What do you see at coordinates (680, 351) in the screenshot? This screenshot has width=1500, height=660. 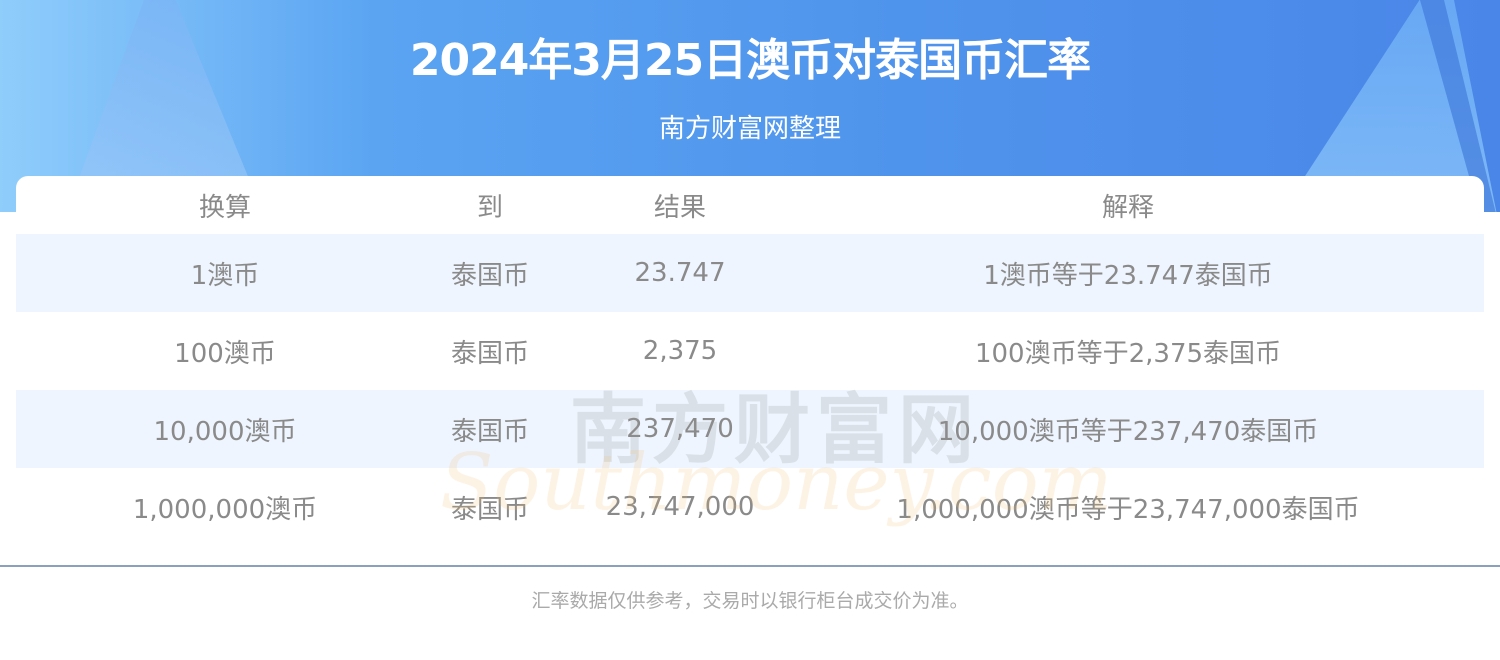 I see `cell-result: 2,375` at bounding box center [680, 351].